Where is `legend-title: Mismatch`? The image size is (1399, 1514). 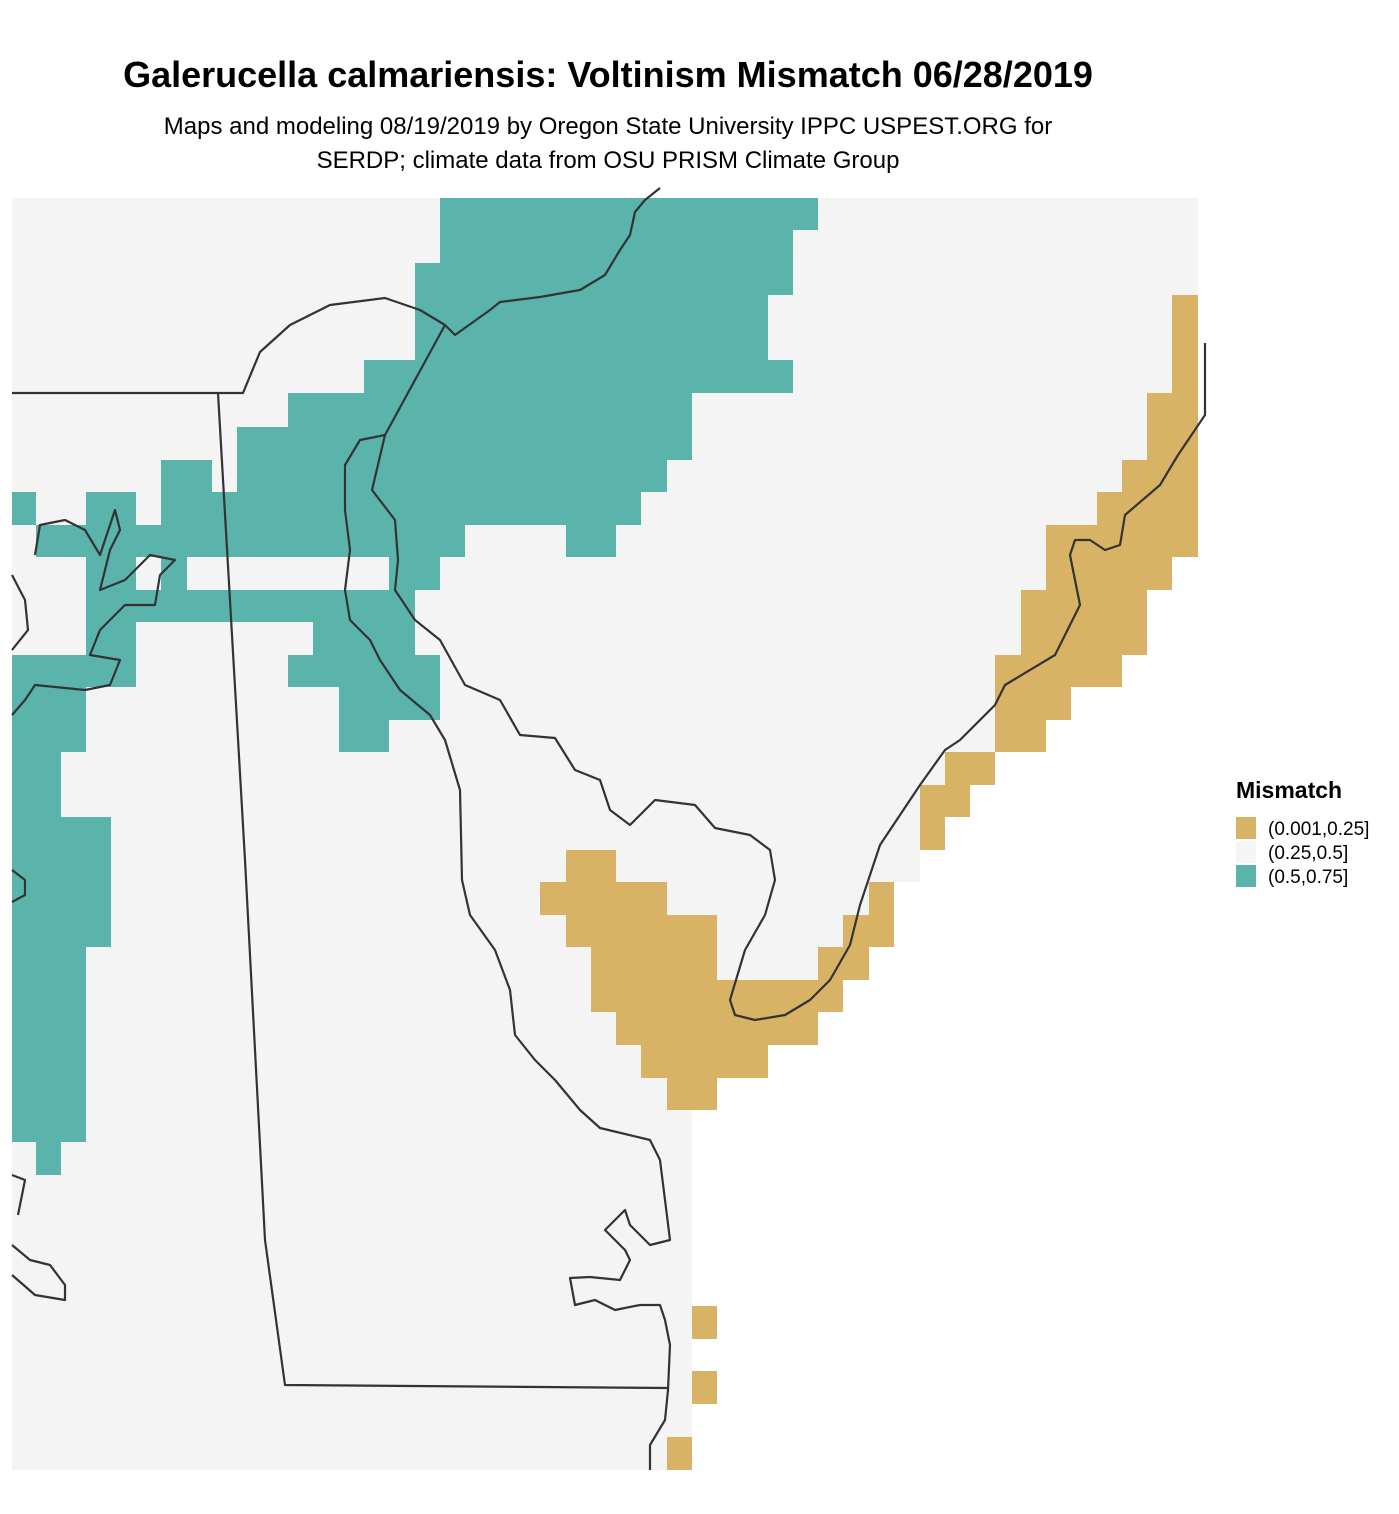 legend-title: Mismatch is located at coordinates (1289, 790).